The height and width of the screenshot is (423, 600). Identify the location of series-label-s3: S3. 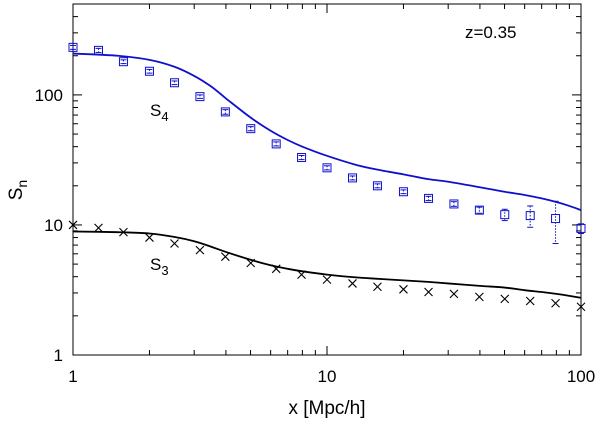
(159, 266).